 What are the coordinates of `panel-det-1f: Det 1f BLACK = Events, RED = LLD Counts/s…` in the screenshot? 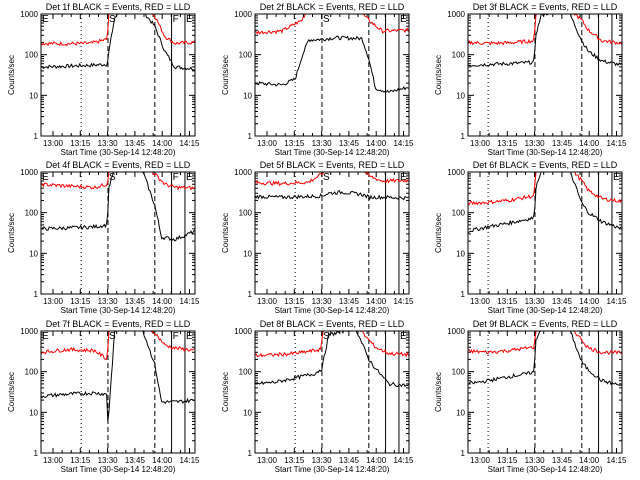 It's located at (103, 79).